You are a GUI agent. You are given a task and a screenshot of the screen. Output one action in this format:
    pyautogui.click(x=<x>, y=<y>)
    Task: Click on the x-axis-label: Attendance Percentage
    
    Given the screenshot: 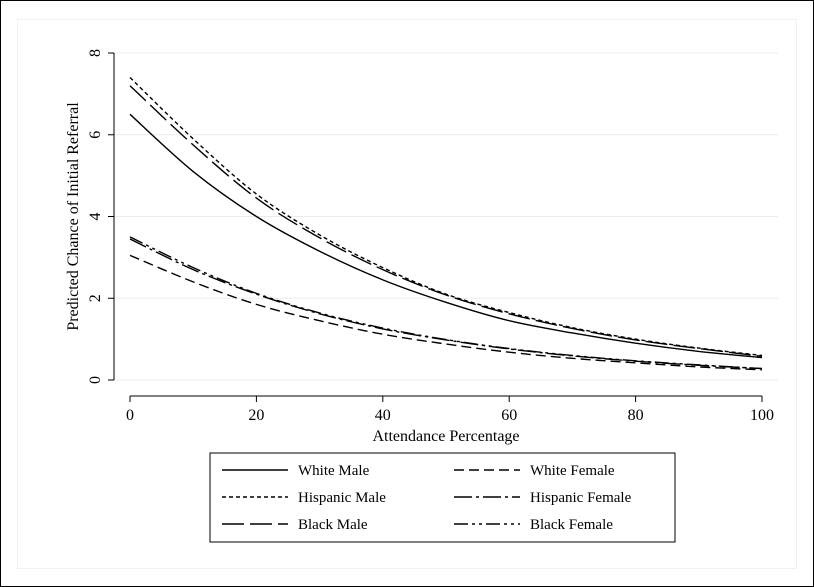 What is the action you would take?
    pyautogui.click(x=445, y=436)
    